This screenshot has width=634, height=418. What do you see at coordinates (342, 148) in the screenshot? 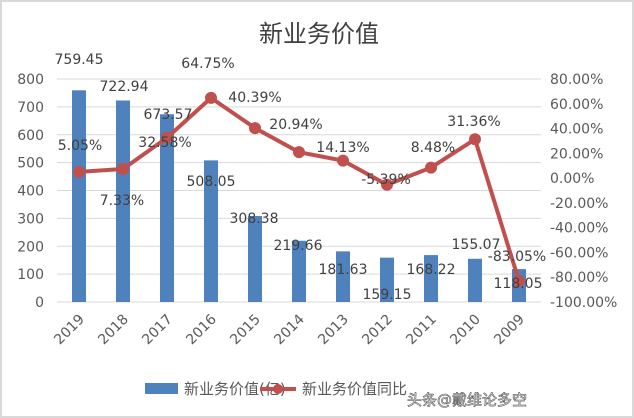
I see `line-data-label: 14.13%` at bounding box center [342, 148].